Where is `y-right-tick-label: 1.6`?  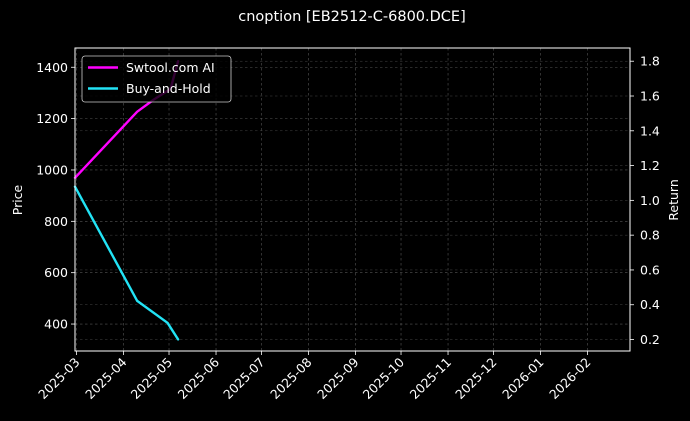
y-right-tick-label: 1.6 is located at coordinates (650, 96).